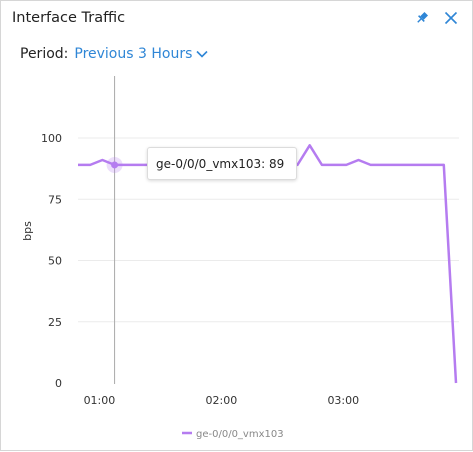 The width and height of the screenshot is (473, 452). What do you see at coordinates (240, 434) in the screenshot?
I see `legend-label: ge-0/0/0_vmx103` at bounding box center [240, 434].